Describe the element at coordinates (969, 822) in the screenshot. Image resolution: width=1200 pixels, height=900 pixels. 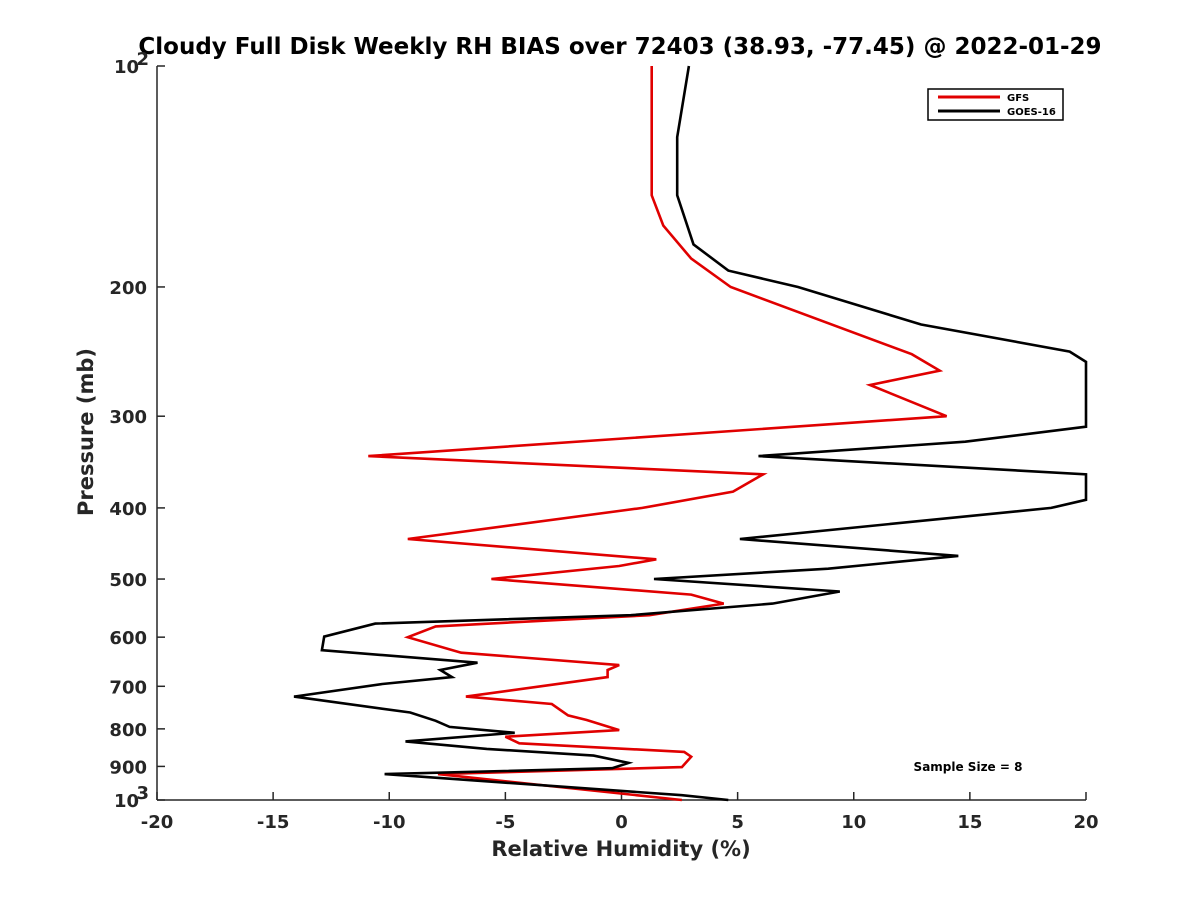
I see `x-tick-label: 15` at that location.